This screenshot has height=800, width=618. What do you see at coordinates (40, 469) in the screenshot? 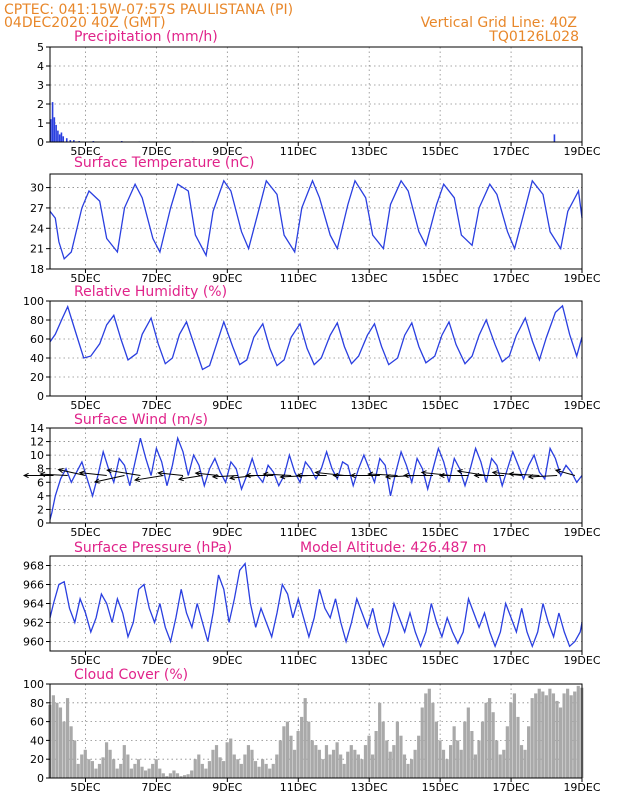
I see `wind-ytick-label: 8` at bounding box center [40, 469].